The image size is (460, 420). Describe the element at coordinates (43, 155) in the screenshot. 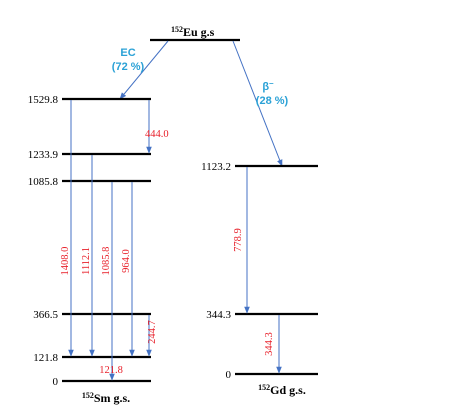

I see `sm-level-label: 1233.9` at that location.